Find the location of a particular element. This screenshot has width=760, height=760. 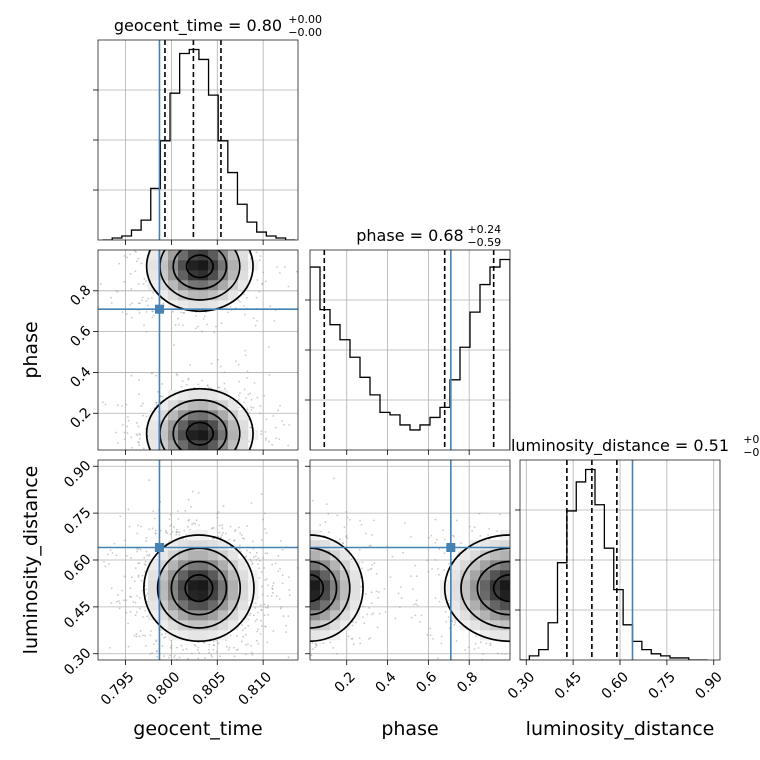

y-tick-label: 0.4 is located at coordinates (80, 377).